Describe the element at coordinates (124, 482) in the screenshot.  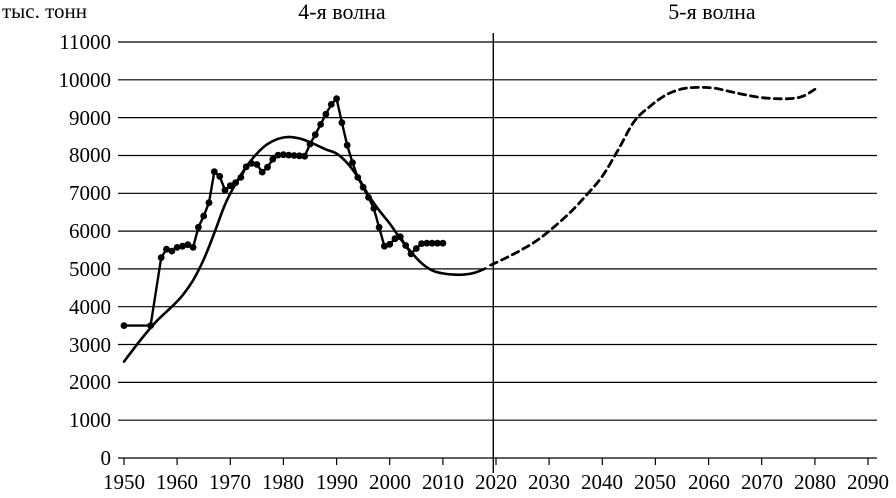
I see `x-tick-label-1950: 1950` at that location.